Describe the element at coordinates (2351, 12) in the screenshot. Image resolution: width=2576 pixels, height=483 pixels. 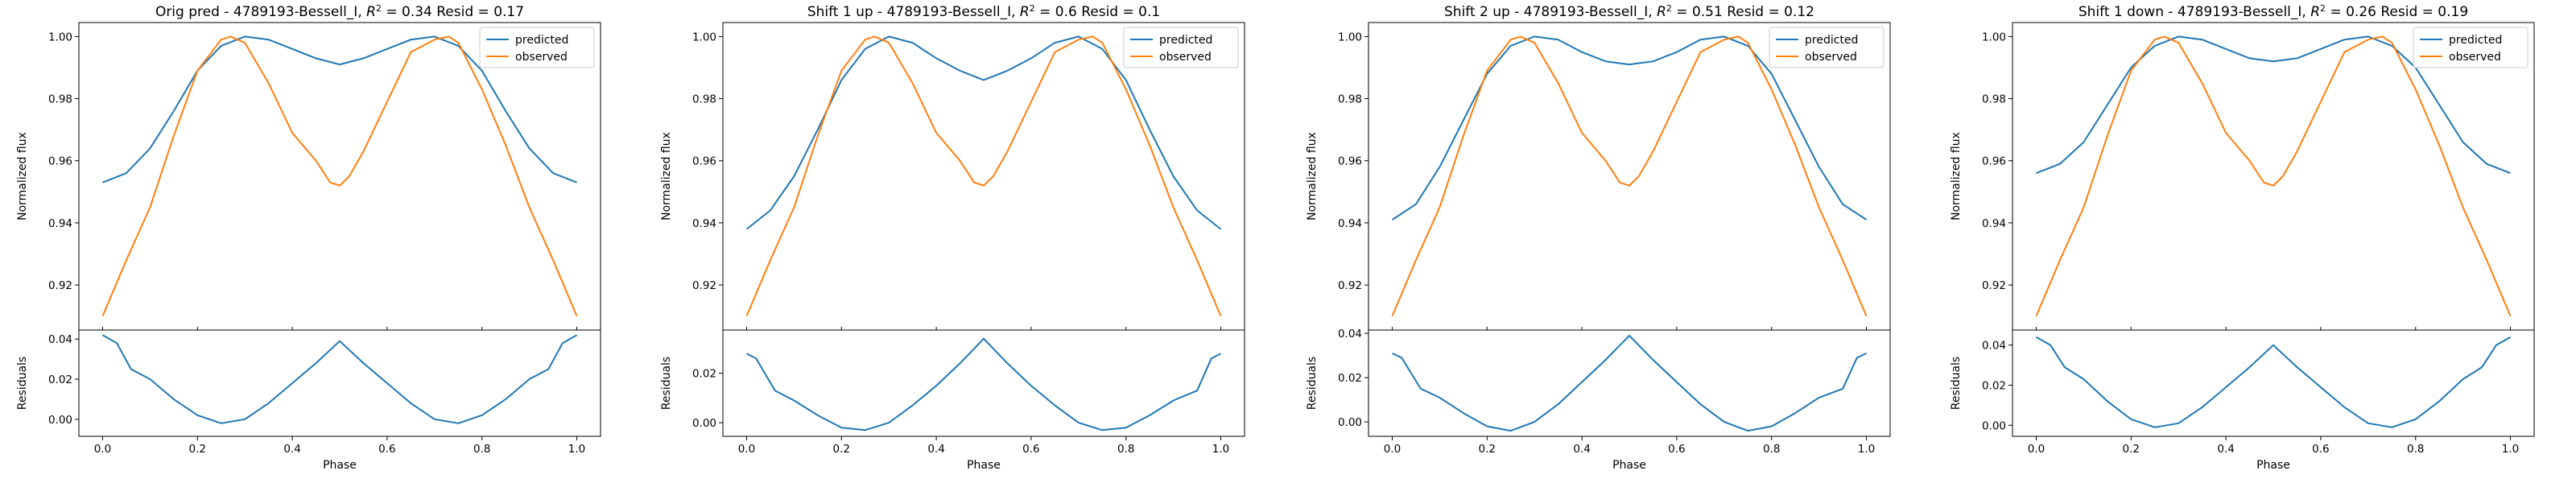
I see `title-r2-value: = 0.26` at that location.